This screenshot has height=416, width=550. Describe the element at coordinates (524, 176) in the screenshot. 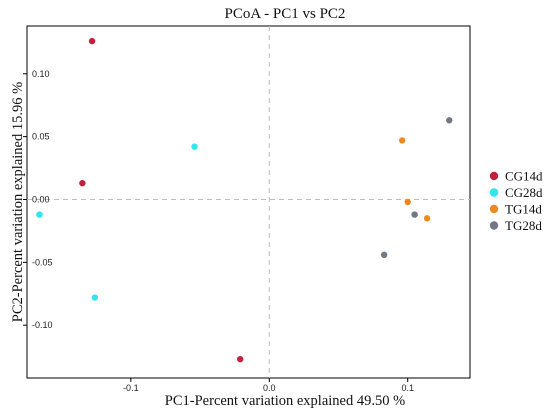

I see `legend-label-cg14d: CG14d` at that location.